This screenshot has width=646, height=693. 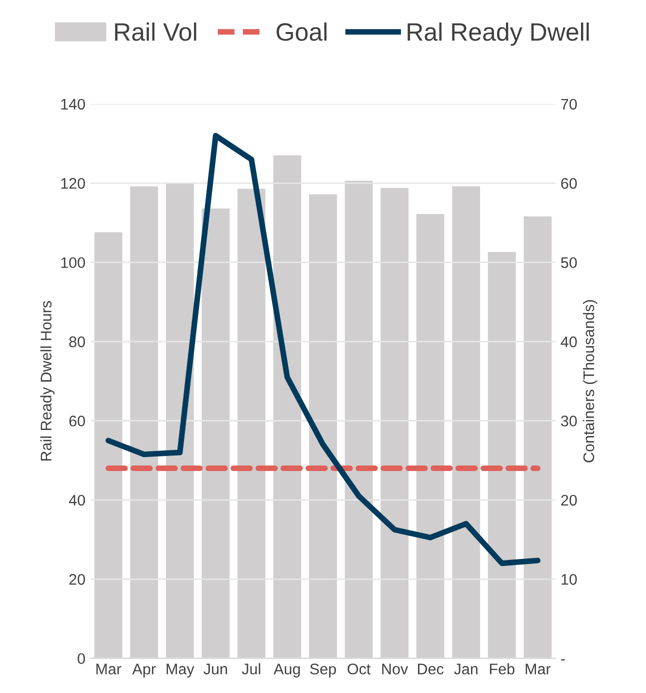 What do you see at coordinates (323, 671) in the screenshot?
I see `x-tick-label: Sep` at bounding box center [323, 671].